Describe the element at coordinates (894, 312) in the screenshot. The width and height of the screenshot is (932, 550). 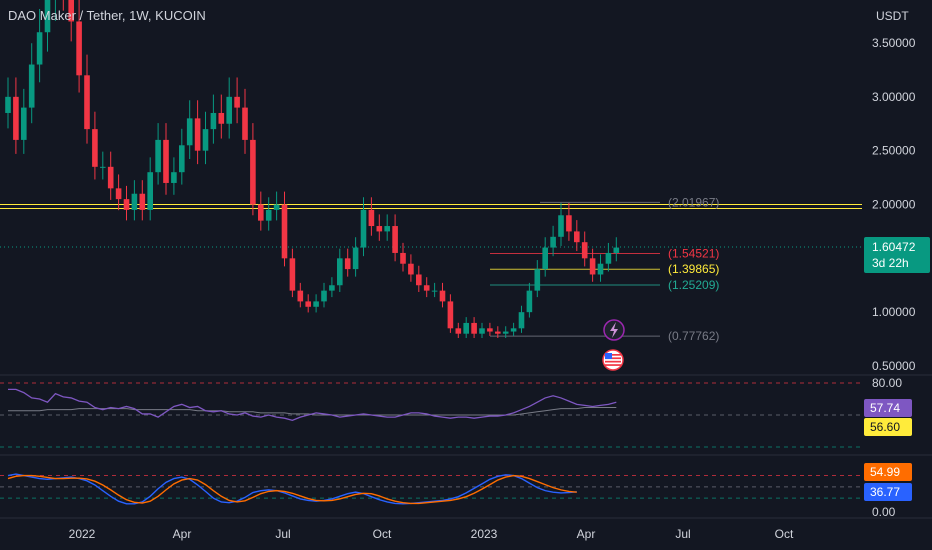
I see `price-tick-label: 1.00000` at that location.